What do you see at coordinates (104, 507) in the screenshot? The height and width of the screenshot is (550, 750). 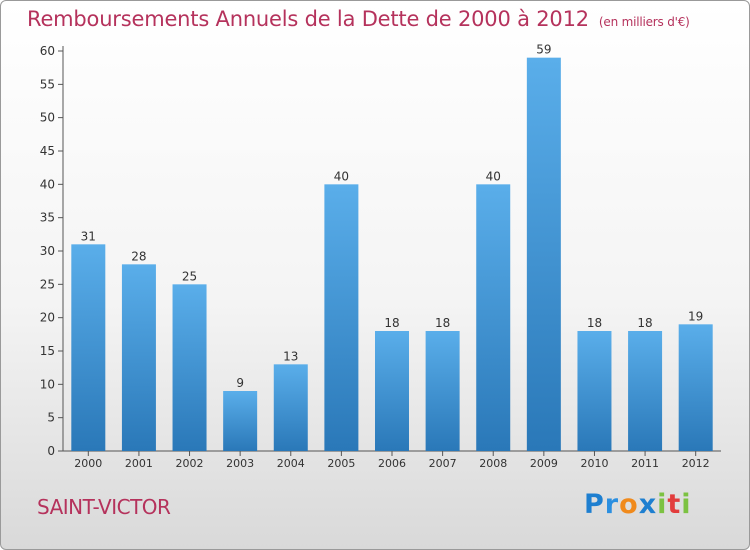 I see `commune-name: SAINT-VICTOR` at bounding box center [104, 507].